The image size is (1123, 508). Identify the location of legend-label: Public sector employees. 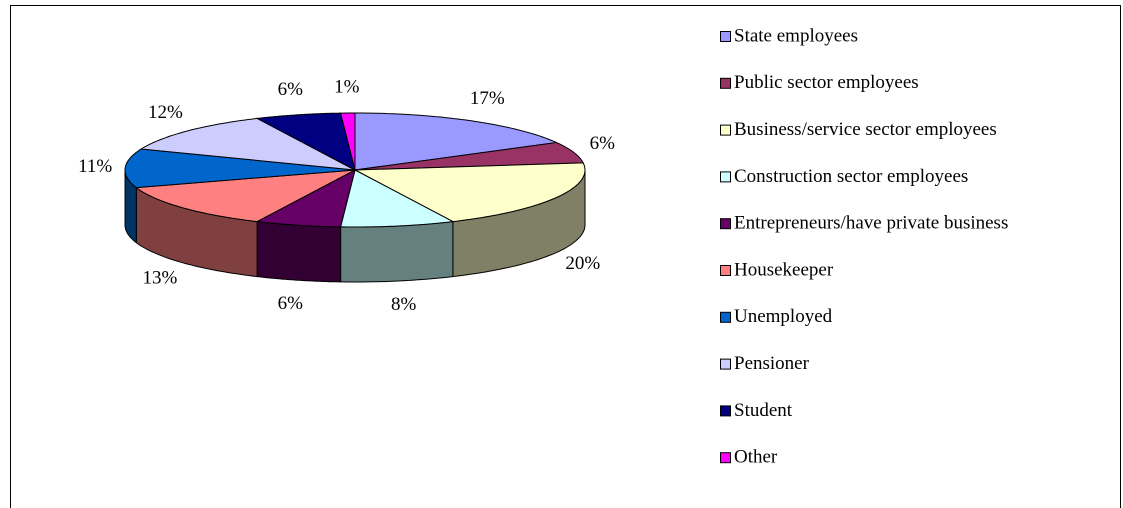
(826, 82).